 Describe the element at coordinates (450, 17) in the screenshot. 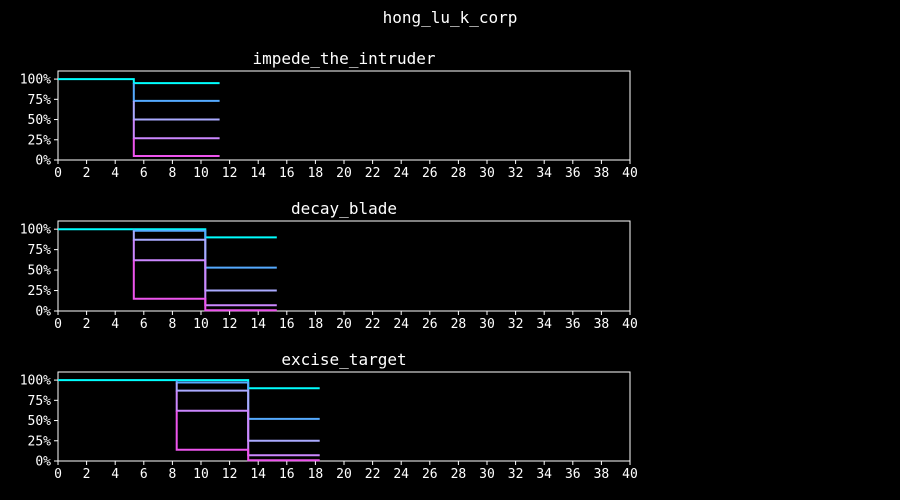

I see `figure-title: hong_lu_k_corp` at that location.